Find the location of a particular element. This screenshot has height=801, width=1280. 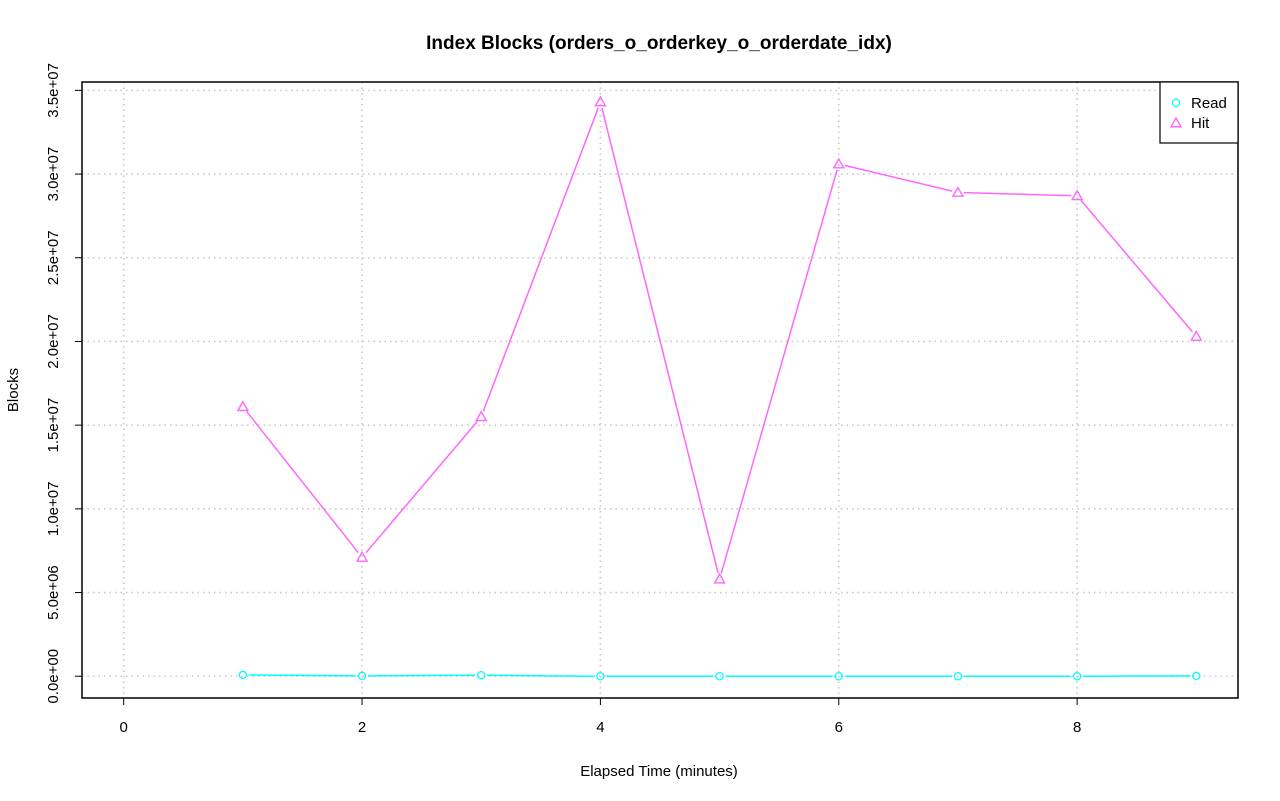

legend-hit-marker is located at coordinates (1176, 122).